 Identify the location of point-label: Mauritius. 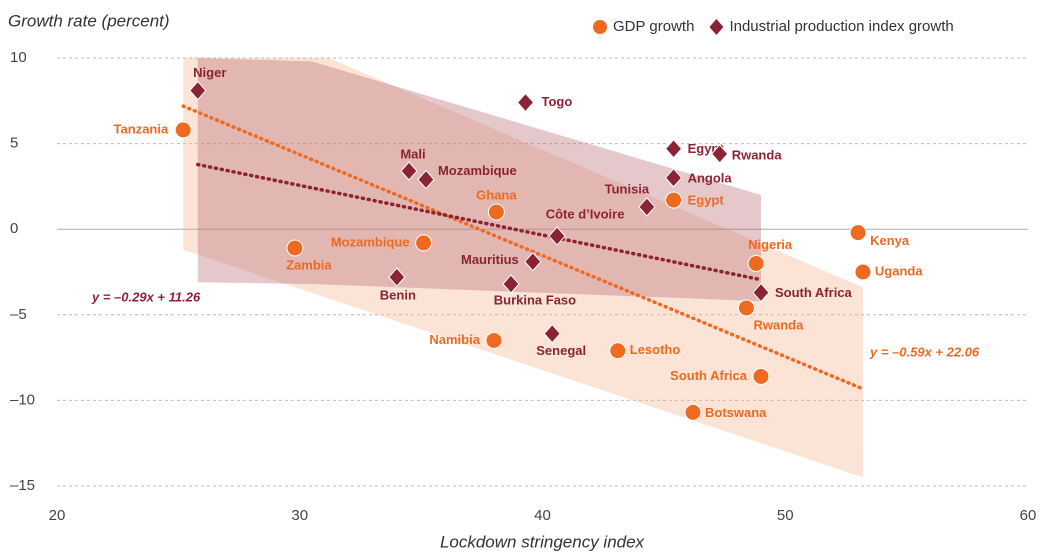
(490, 259).